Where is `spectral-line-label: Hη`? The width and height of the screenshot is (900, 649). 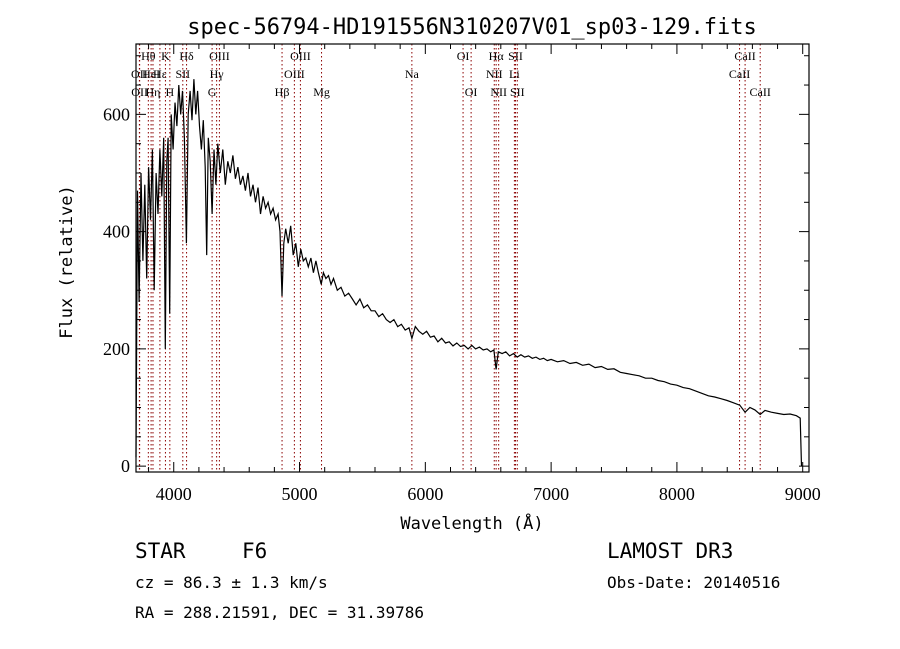
spectral-line-label: Hη is located at coordinates (153, 92).